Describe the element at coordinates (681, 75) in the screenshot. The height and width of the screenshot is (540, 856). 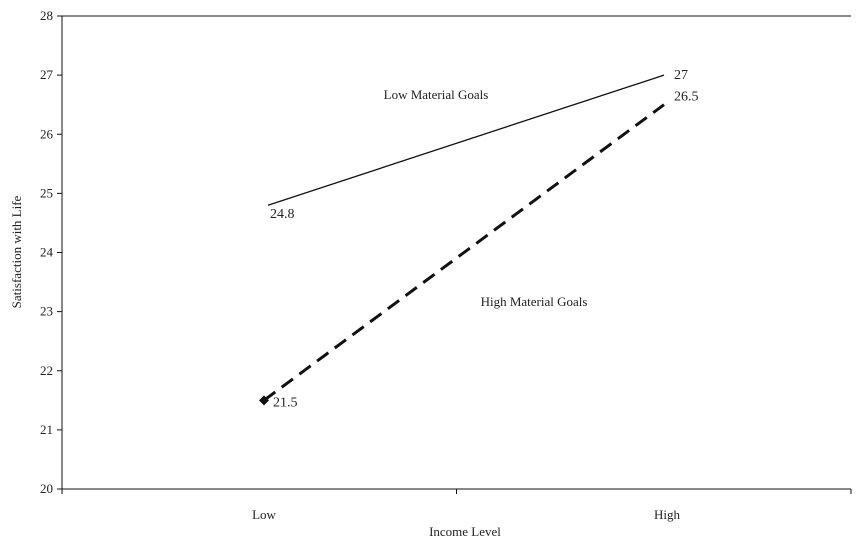
I see `data-label-low-material-high-income: 27` at that location.